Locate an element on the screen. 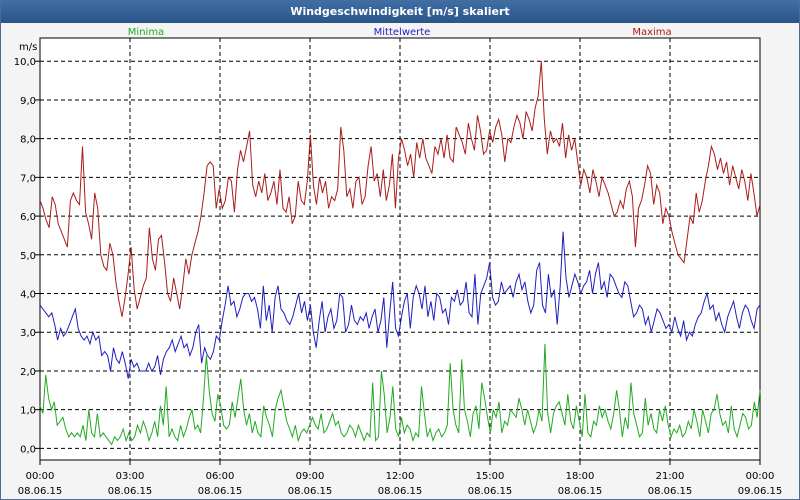 The height and width of the screenshot is (500, 800). x-tick-time: 09:00 is located at coordinates (310, 476).